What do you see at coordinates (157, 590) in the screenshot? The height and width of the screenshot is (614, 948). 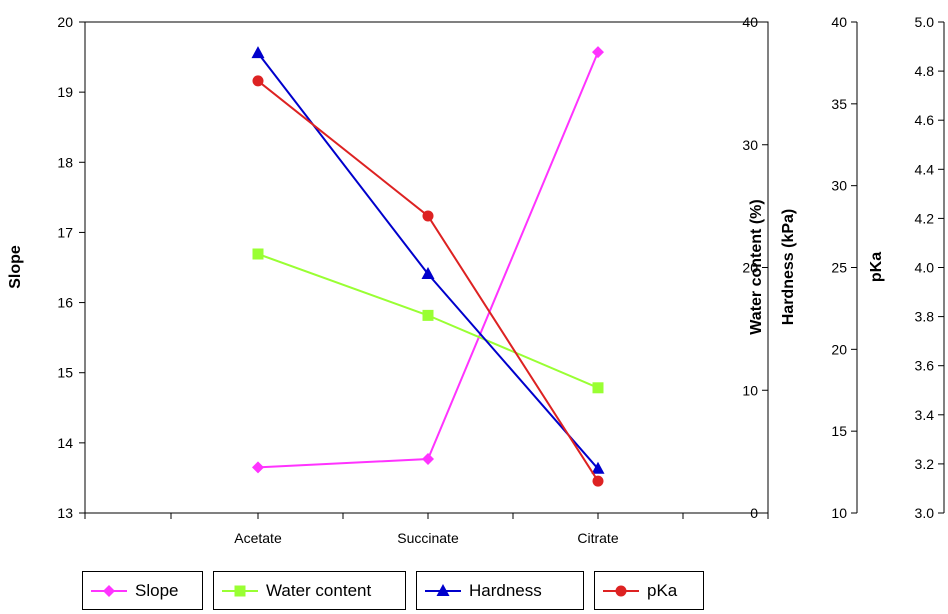 I see `legend-label: Slope` at bounding box center [157, 590].